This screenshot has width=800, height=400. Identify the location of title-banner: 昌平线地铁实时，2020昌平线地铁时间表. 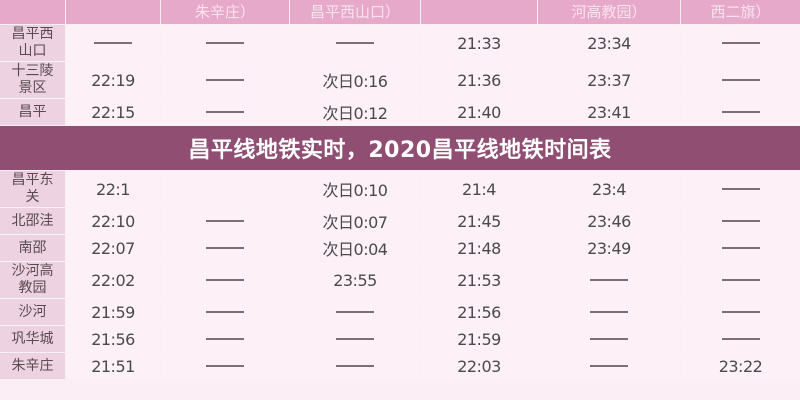
(400, 148).